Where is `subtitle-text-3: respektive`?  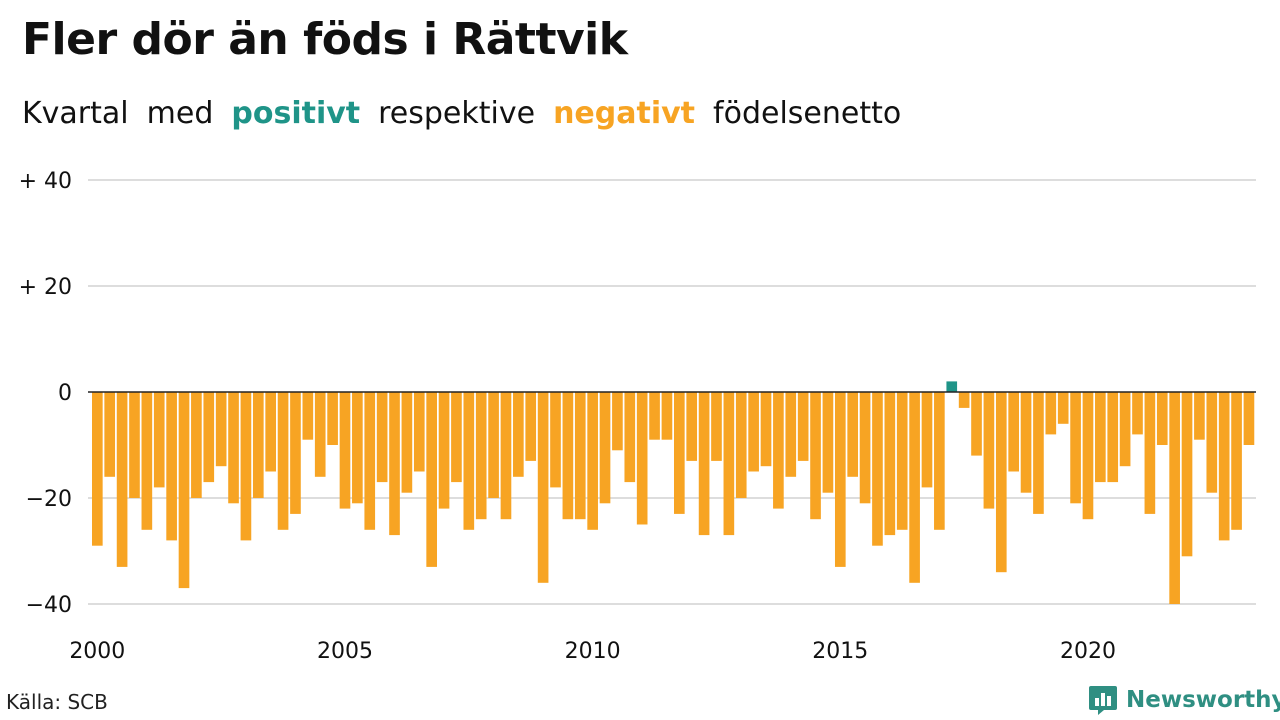
subtitle-text-3: respektive is located at coordinates (457, 113).